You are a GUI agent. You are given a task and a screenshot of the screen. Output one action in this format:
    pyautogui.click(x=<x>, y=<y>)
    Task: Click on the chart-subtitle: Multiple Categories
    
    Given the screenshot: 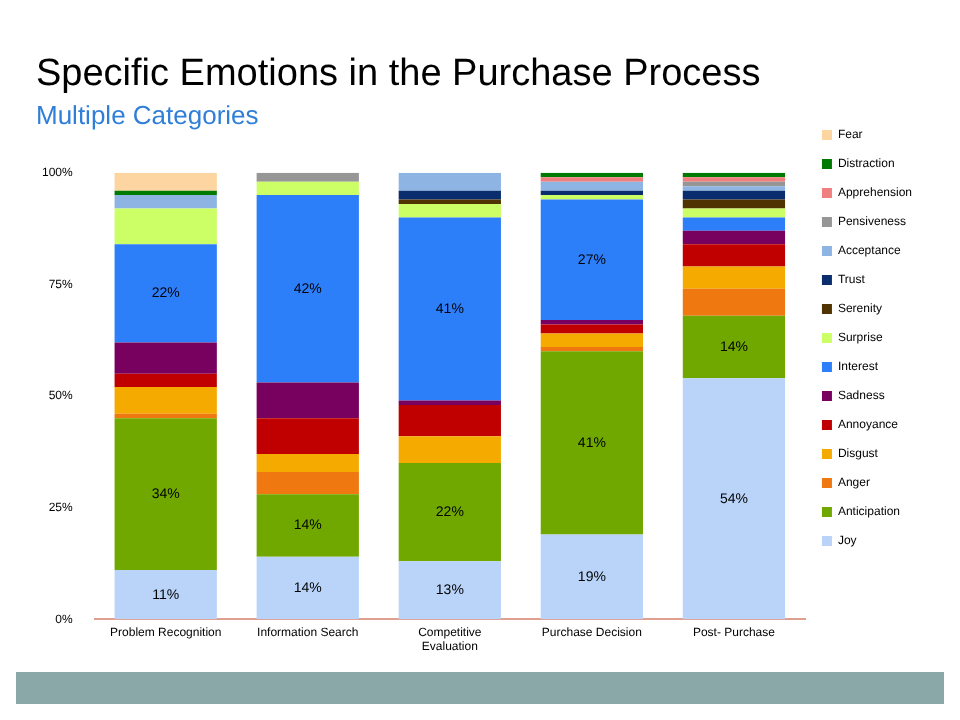 What is the action you would take?
    pyautogui.click(x=148, y=115)
    